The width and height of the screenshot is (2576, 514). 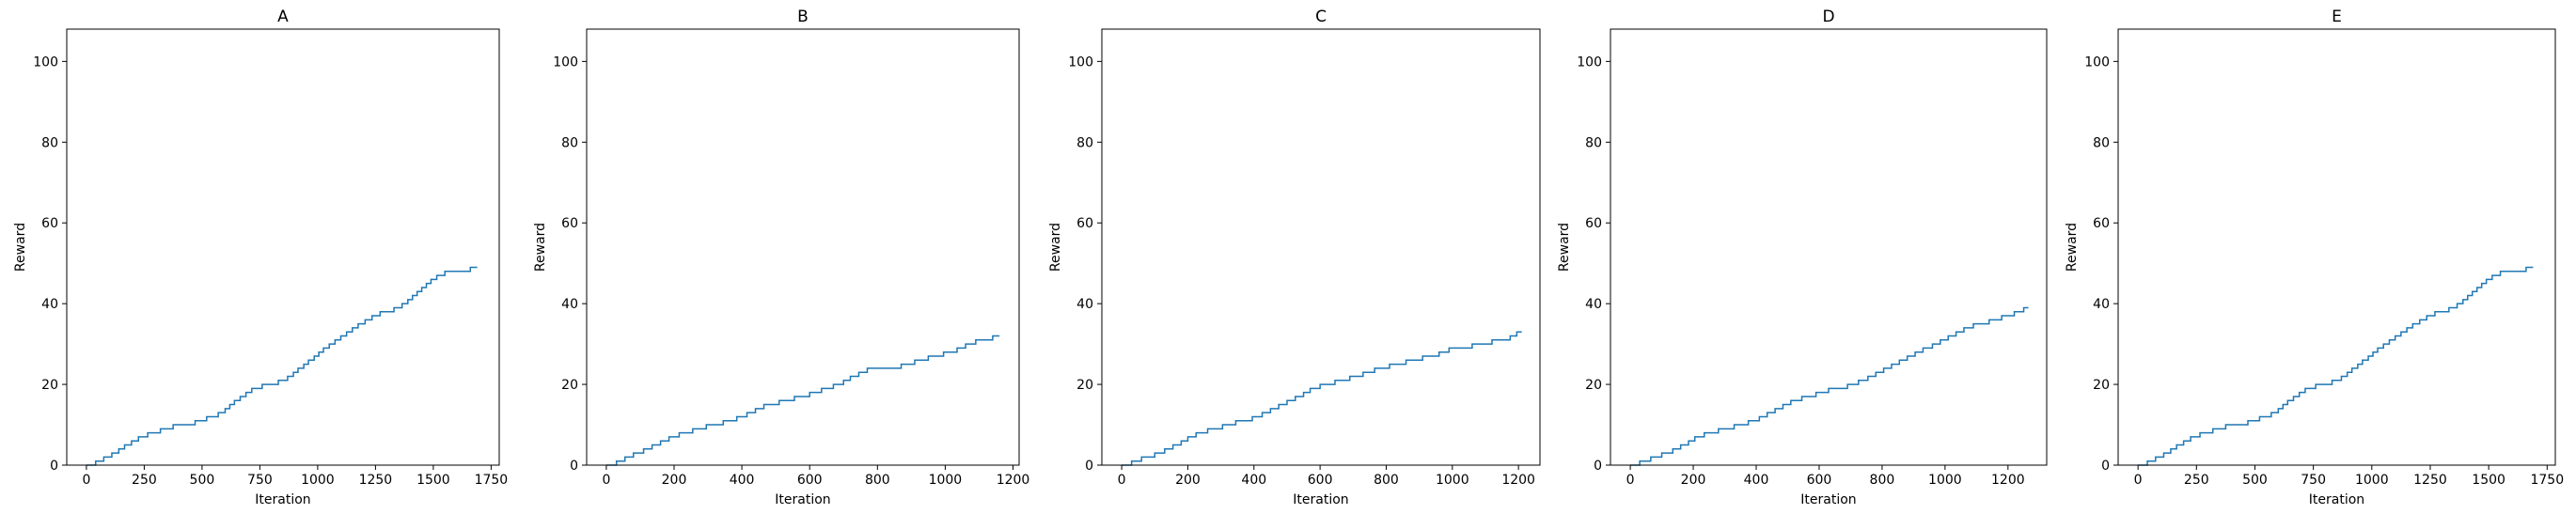 I want to click on chart-title: A, so click(x=283, y=17).